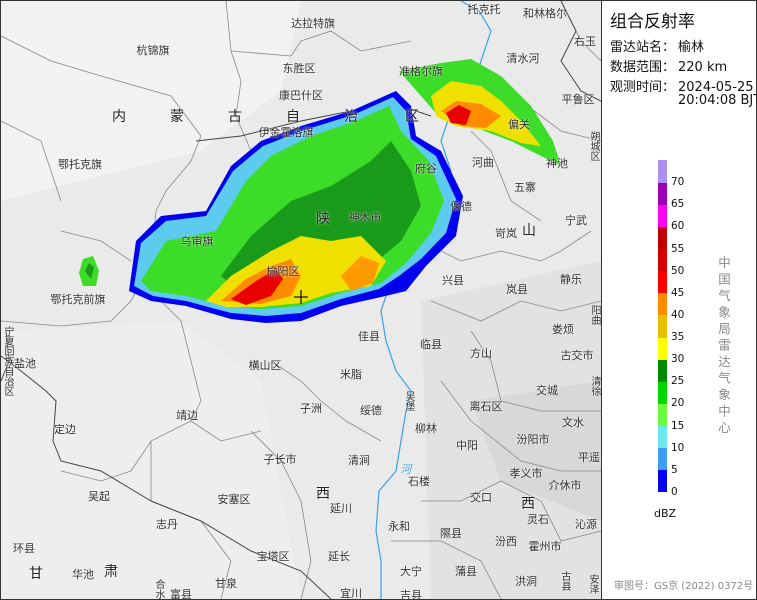  What do you see at coordinates (678, 403) in the screenshot?
I see `colorbar-tick-label: 20` at bounding box center [678, 403].